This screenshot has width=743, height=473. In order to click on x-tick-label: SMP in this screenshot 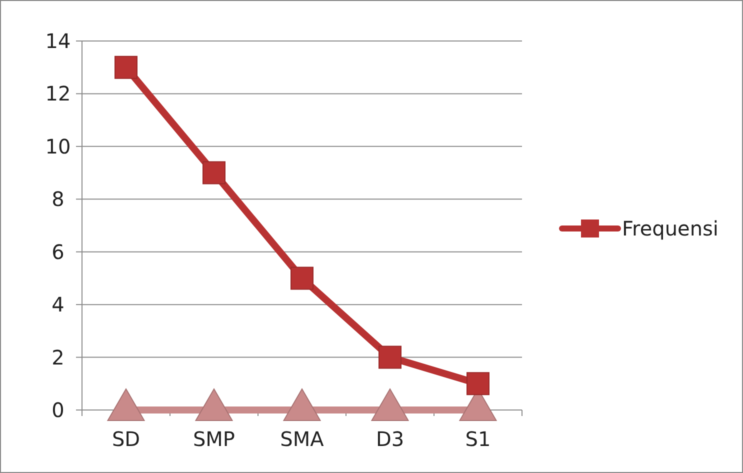, I will do `click(214, 439)`.